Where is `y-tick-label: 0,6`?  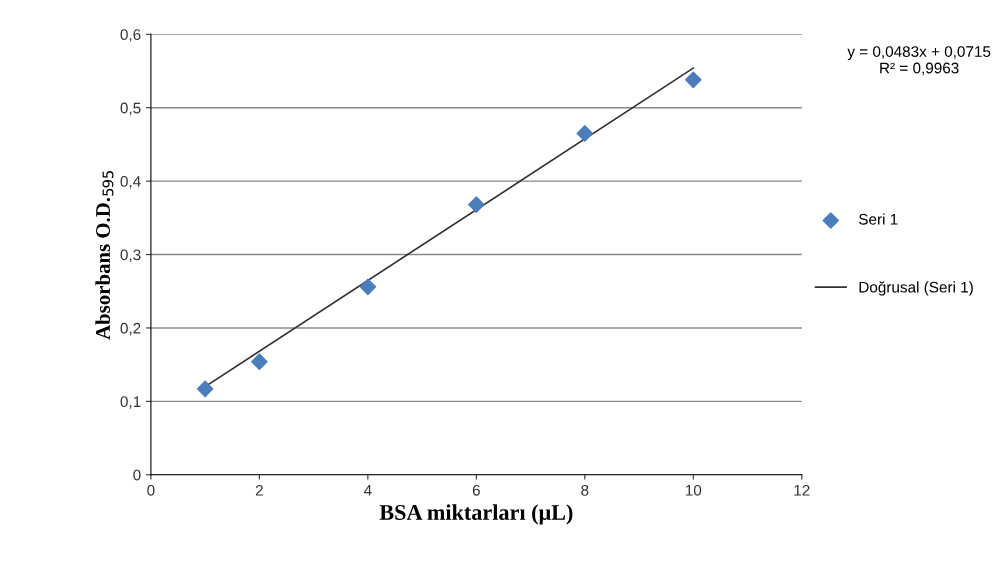 y-tick-label: 0,6 is located at coordinates (130, 35).